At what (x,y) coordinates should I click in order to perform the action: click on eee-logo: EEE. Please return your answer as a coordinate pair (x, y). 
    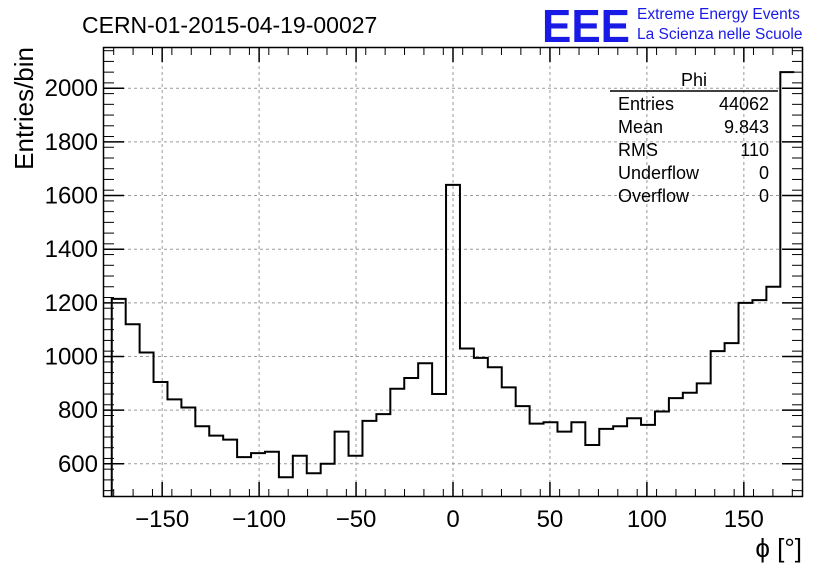
    Looking at the image, I should click on (586, 26).